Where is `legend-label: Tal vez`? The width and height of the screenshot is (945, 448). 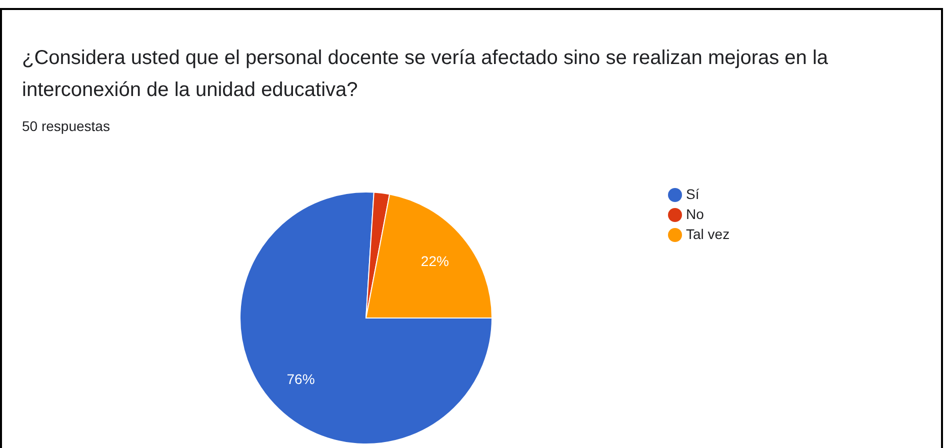 legend-label: Tal vez is located at coordinates (708, 234).